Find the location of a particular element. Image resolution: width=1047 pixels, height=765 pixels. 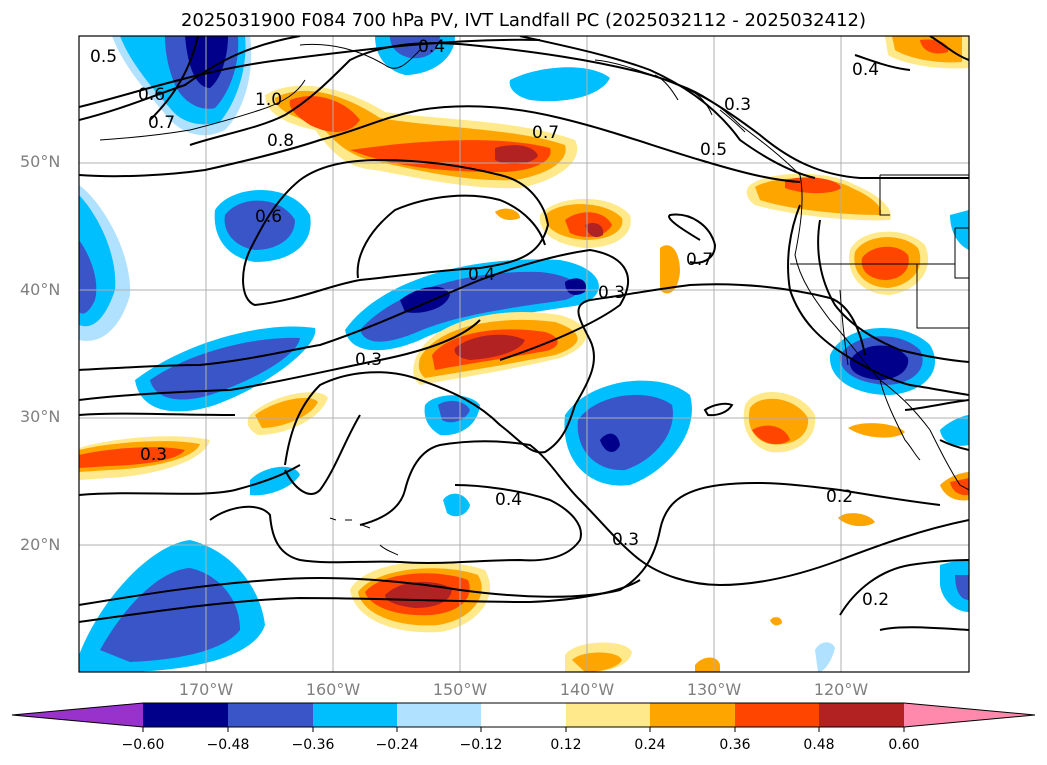

colorbar-tick-label: −0.36 is located at coordinates (313, 745).